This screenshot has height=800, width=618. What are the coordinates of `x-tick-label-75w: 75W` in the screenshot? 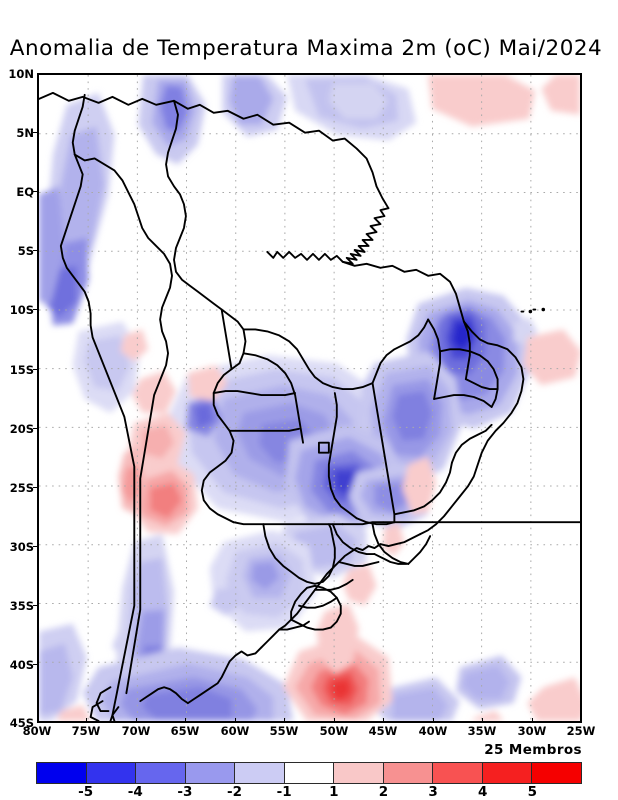 It's located at (86, 731).